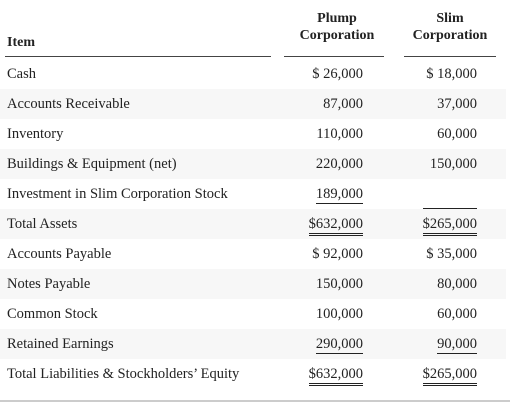 This screenshot has height=402, width=510. Describe the element at coordinates (343, 104) in the screenshot. I see `plump-amount: 87,000` at that location.